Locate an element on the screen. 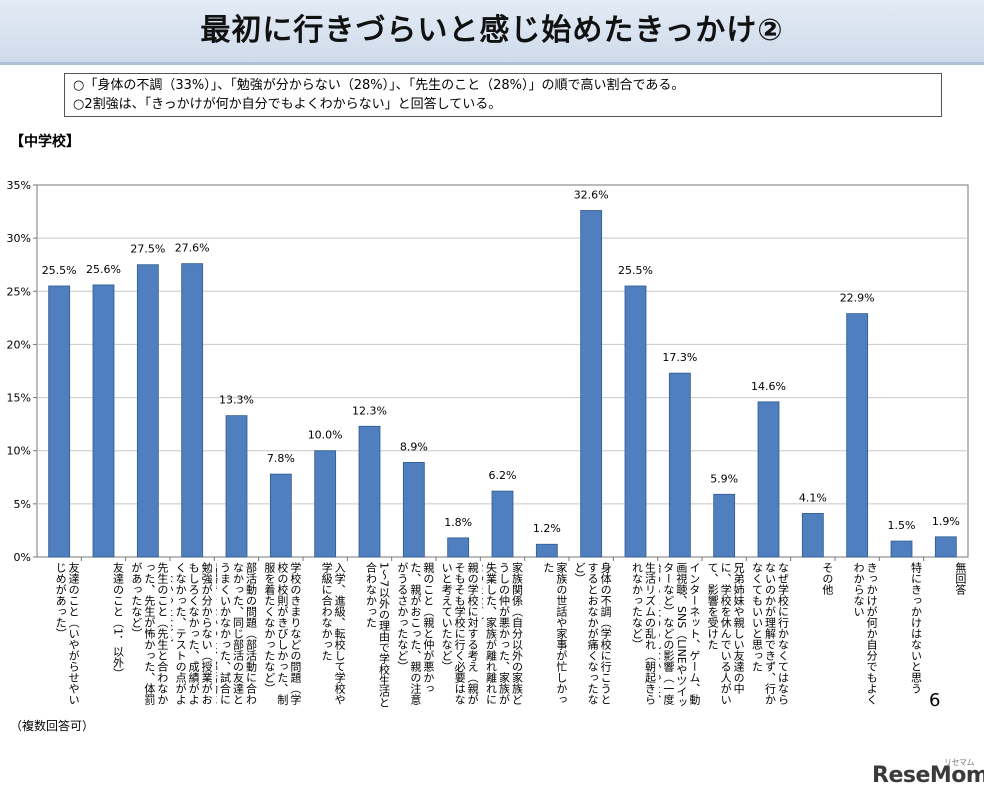 The image size is (984, 800). category-label: 無回答 is located at coordinates (960, 578).